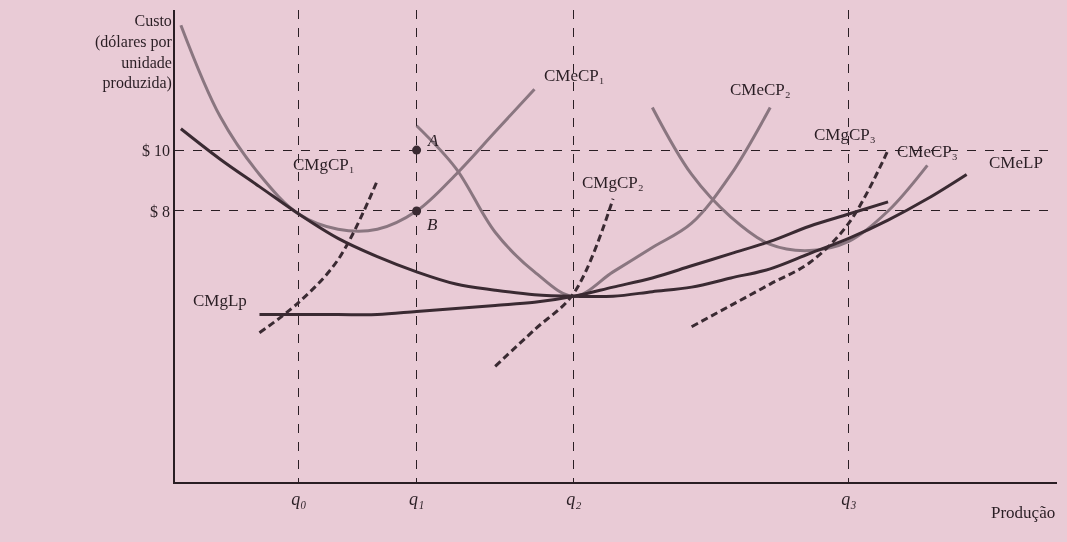 The image size is (1067, 542). I want to click on series-label: CMgCP₂, so click(613, 182).